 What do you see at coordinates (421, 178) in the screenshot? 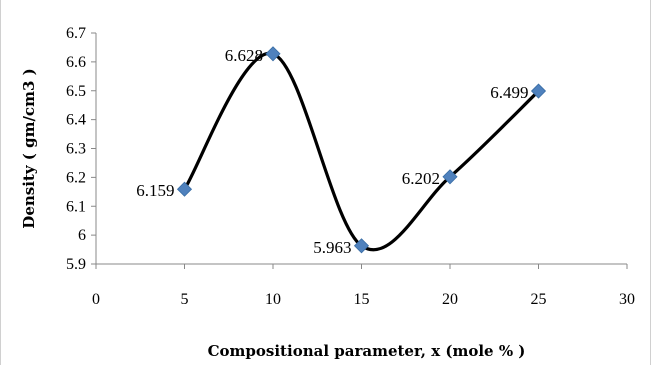
I see `data-label: 6.202` at bounding box center [421, 178].